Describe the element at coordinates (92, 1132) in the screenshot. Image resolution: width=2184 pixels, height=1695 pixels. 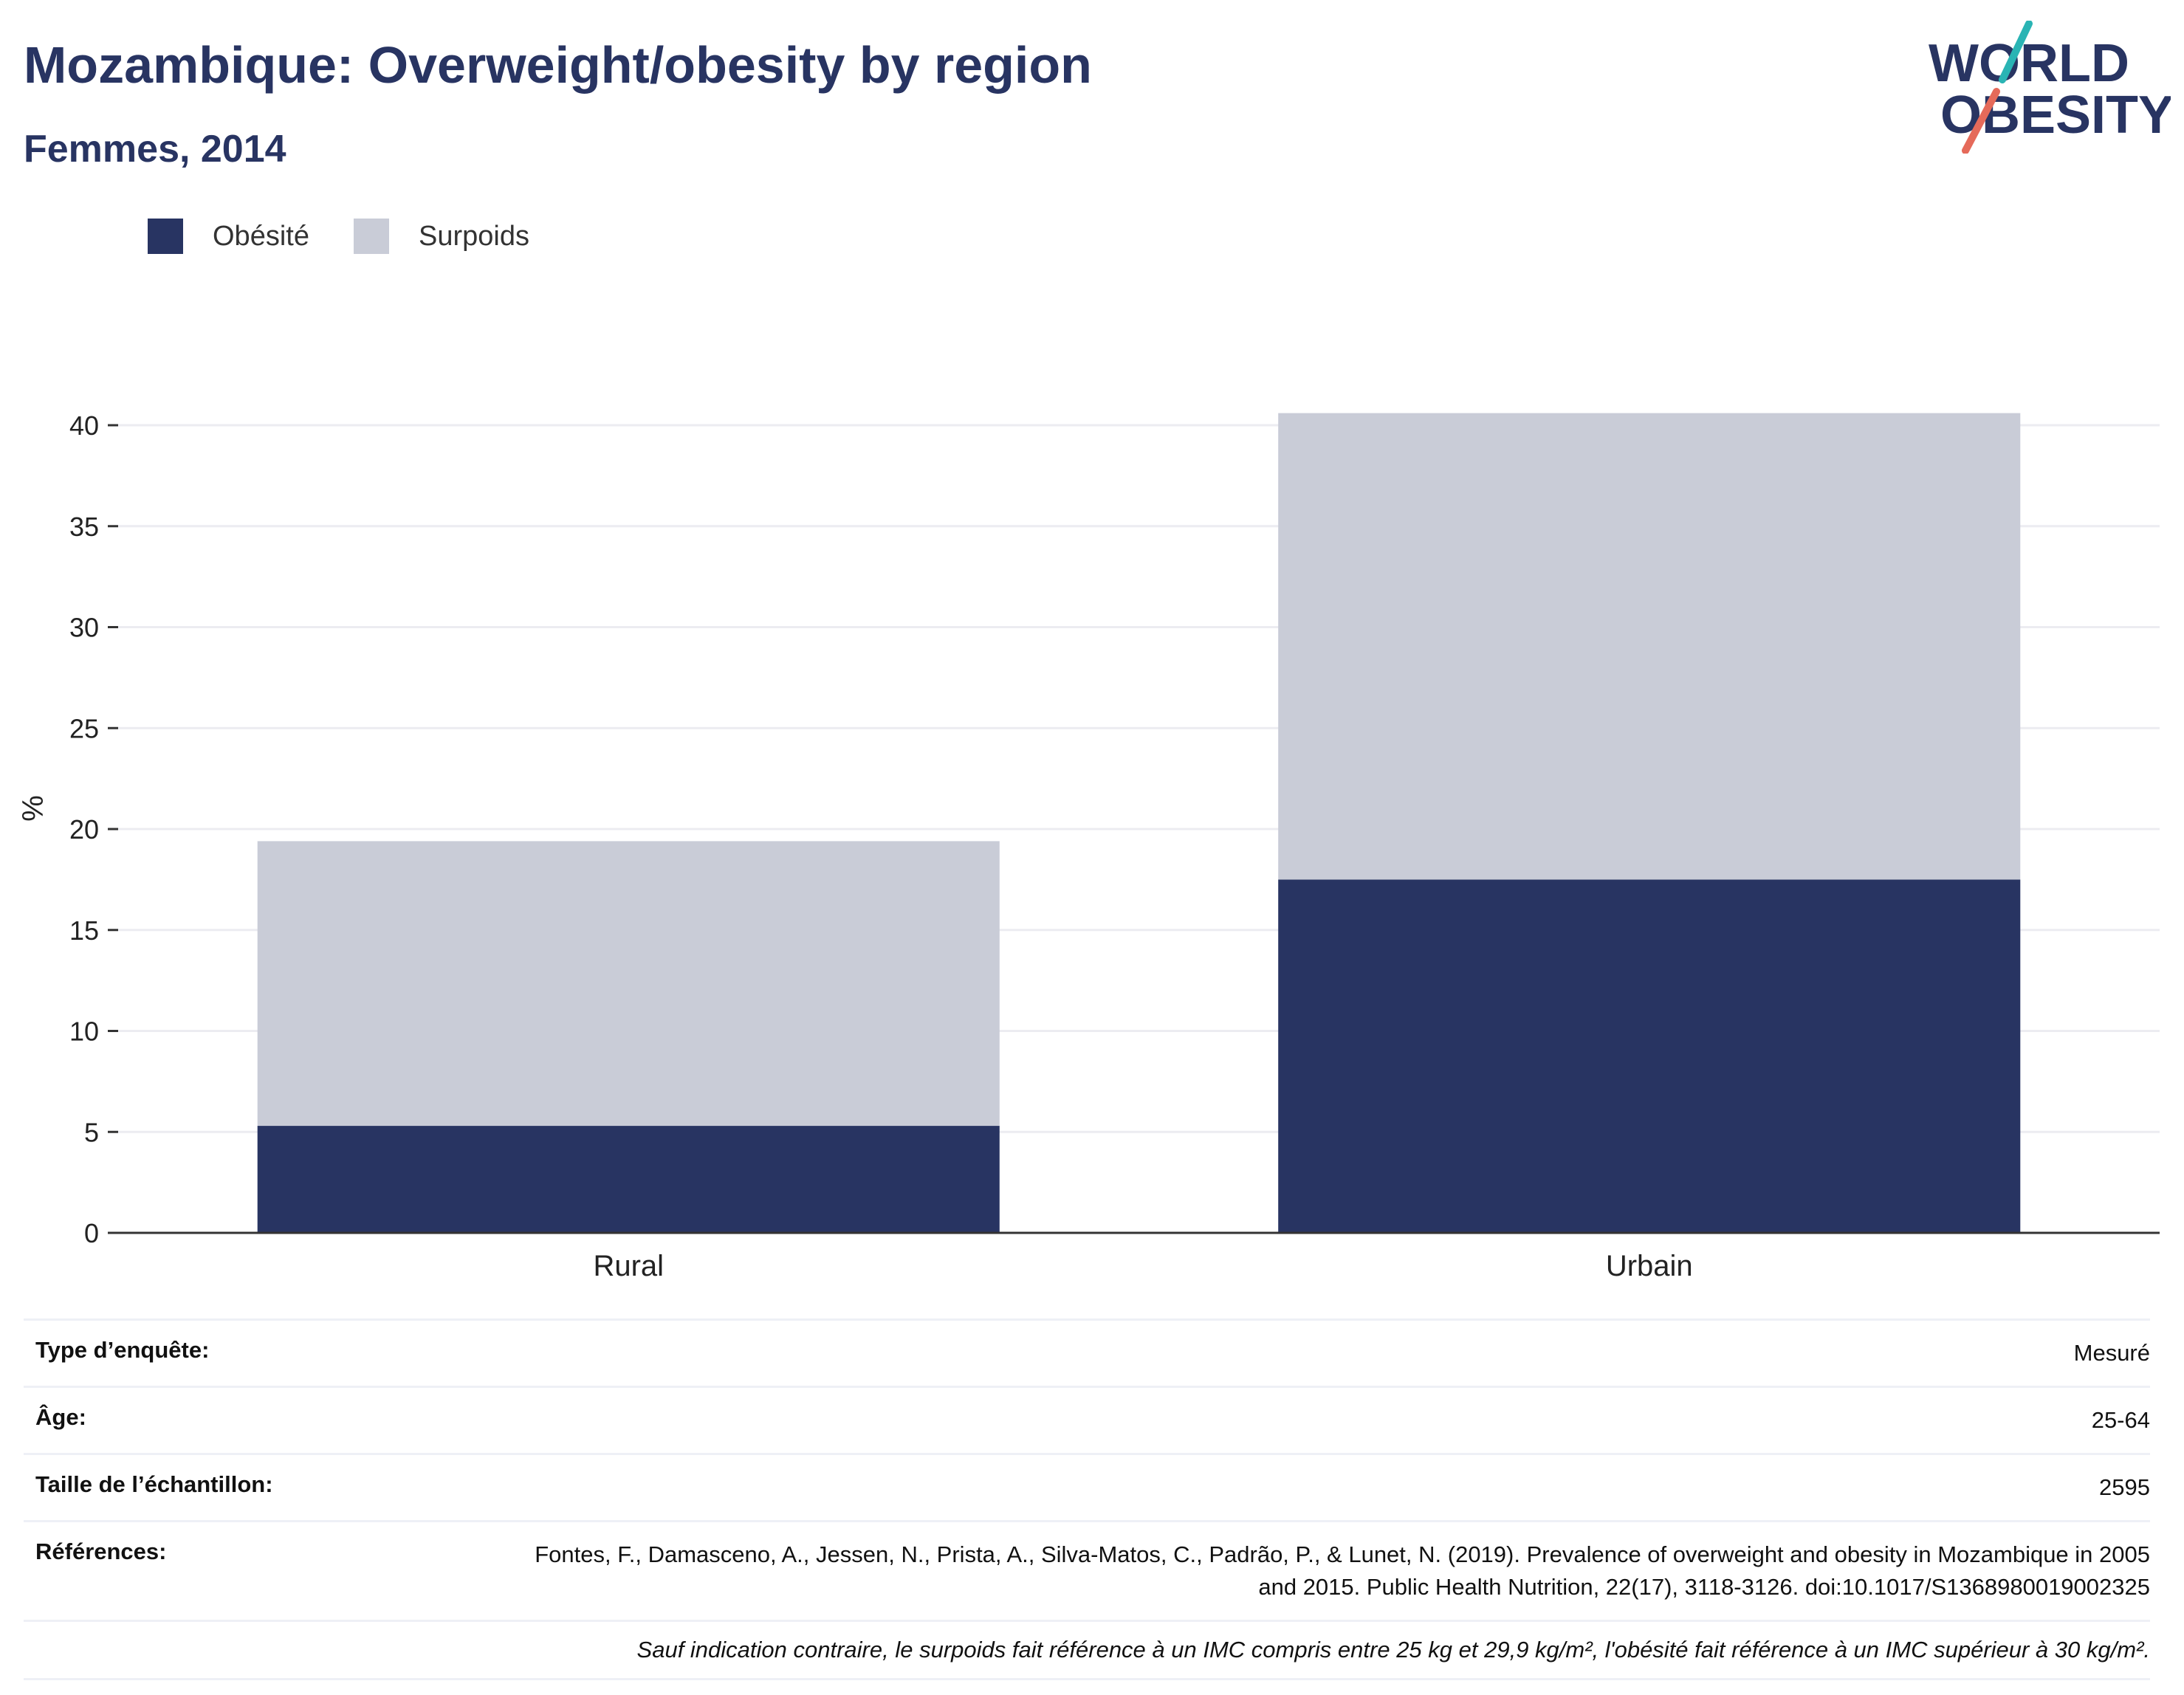
I see `y-tick-label-5: 5` at that location.